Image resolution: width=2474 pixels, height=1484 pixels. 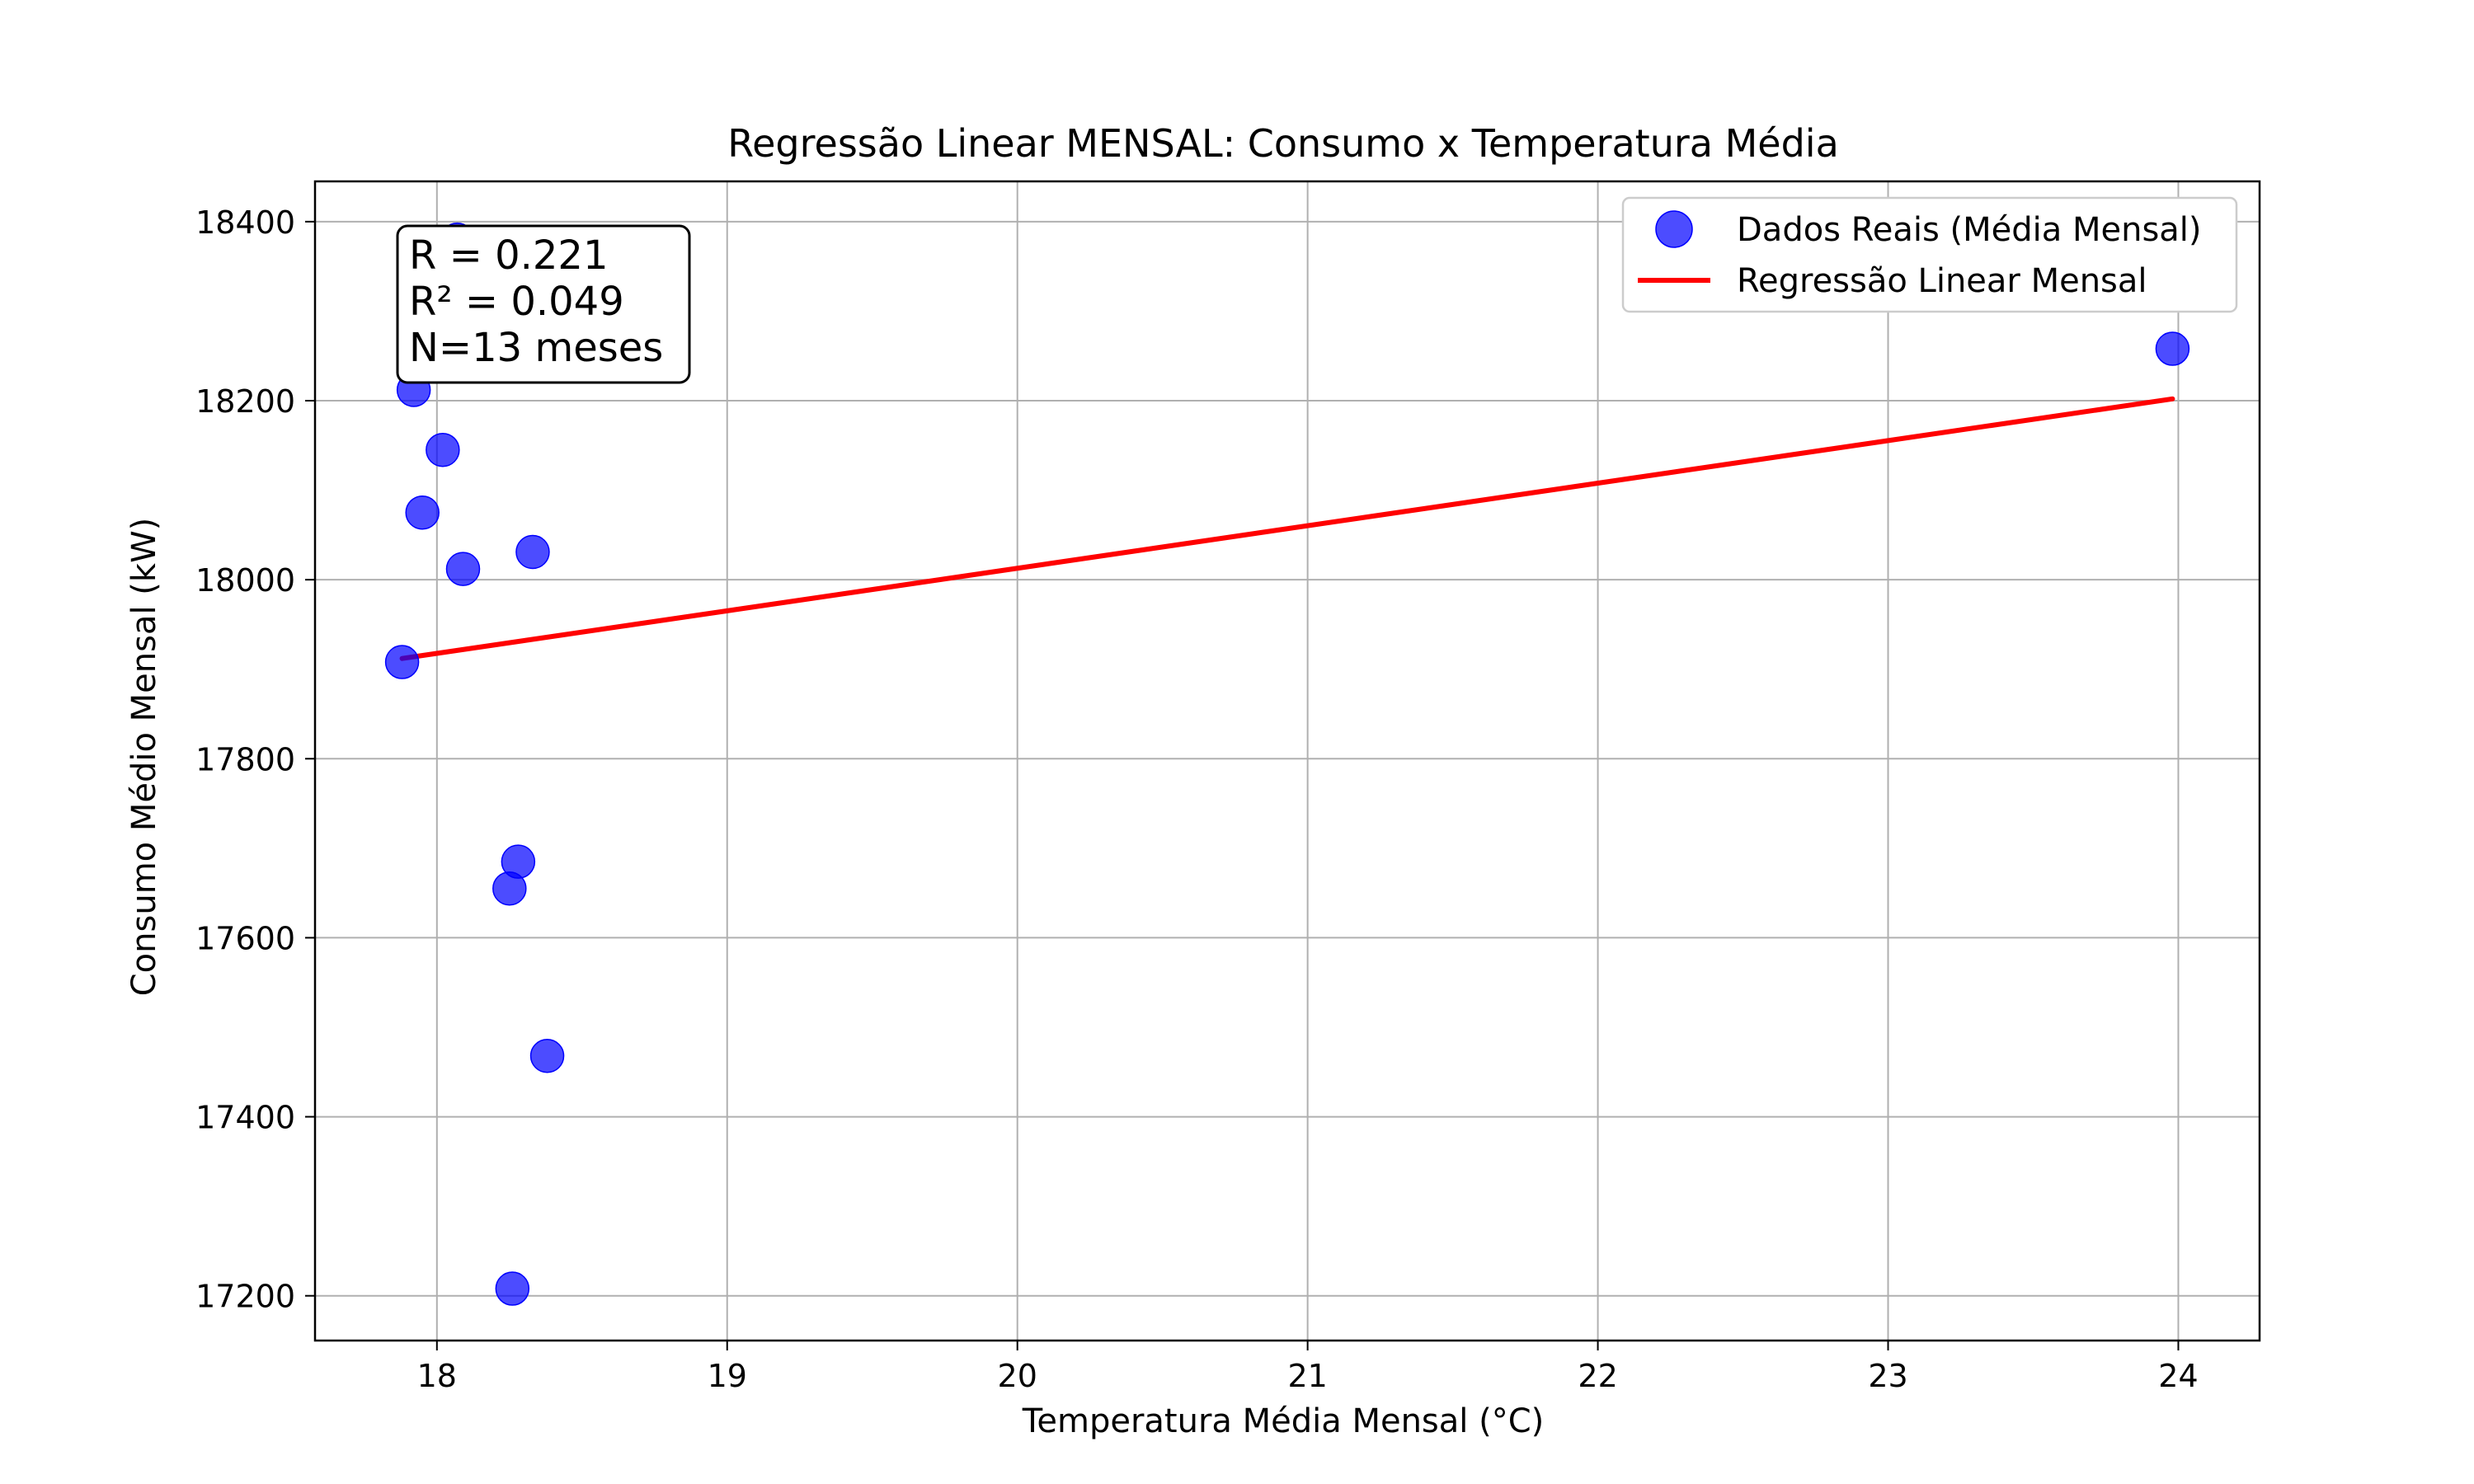 I want to click on stats-annotation-box: R = 0.221 R² = 0.049 N=13 meses, so click(x=543, y=304).